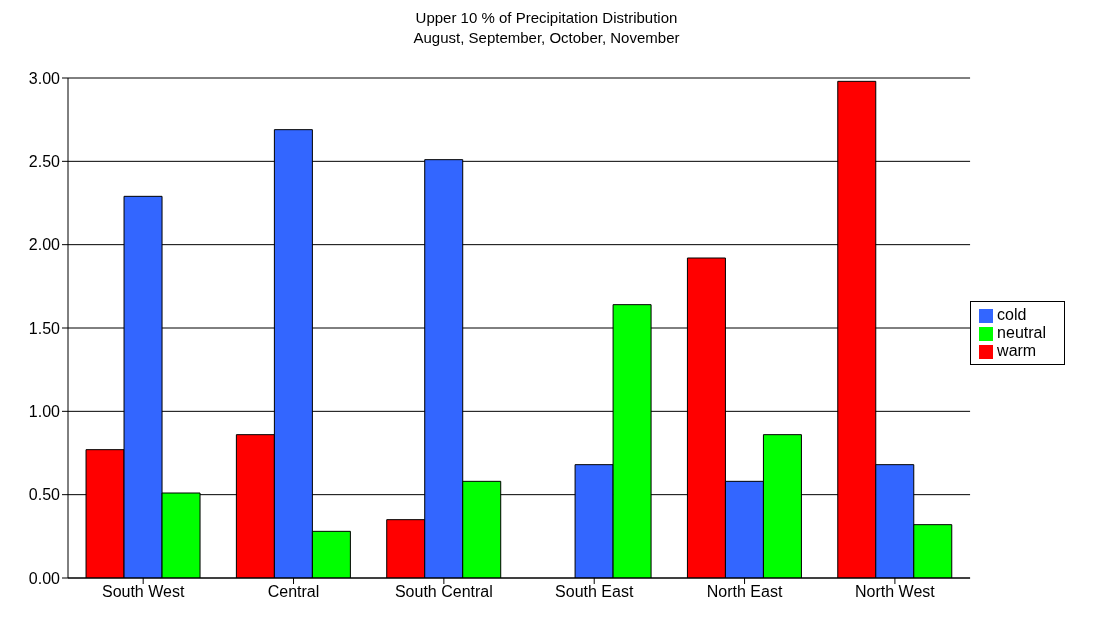 The image size is (1093, 632). What do you see at coordinates (44, 578) in the screenshot?
I see `y-tick-label: 0.00` at bounding box center [44, 578].